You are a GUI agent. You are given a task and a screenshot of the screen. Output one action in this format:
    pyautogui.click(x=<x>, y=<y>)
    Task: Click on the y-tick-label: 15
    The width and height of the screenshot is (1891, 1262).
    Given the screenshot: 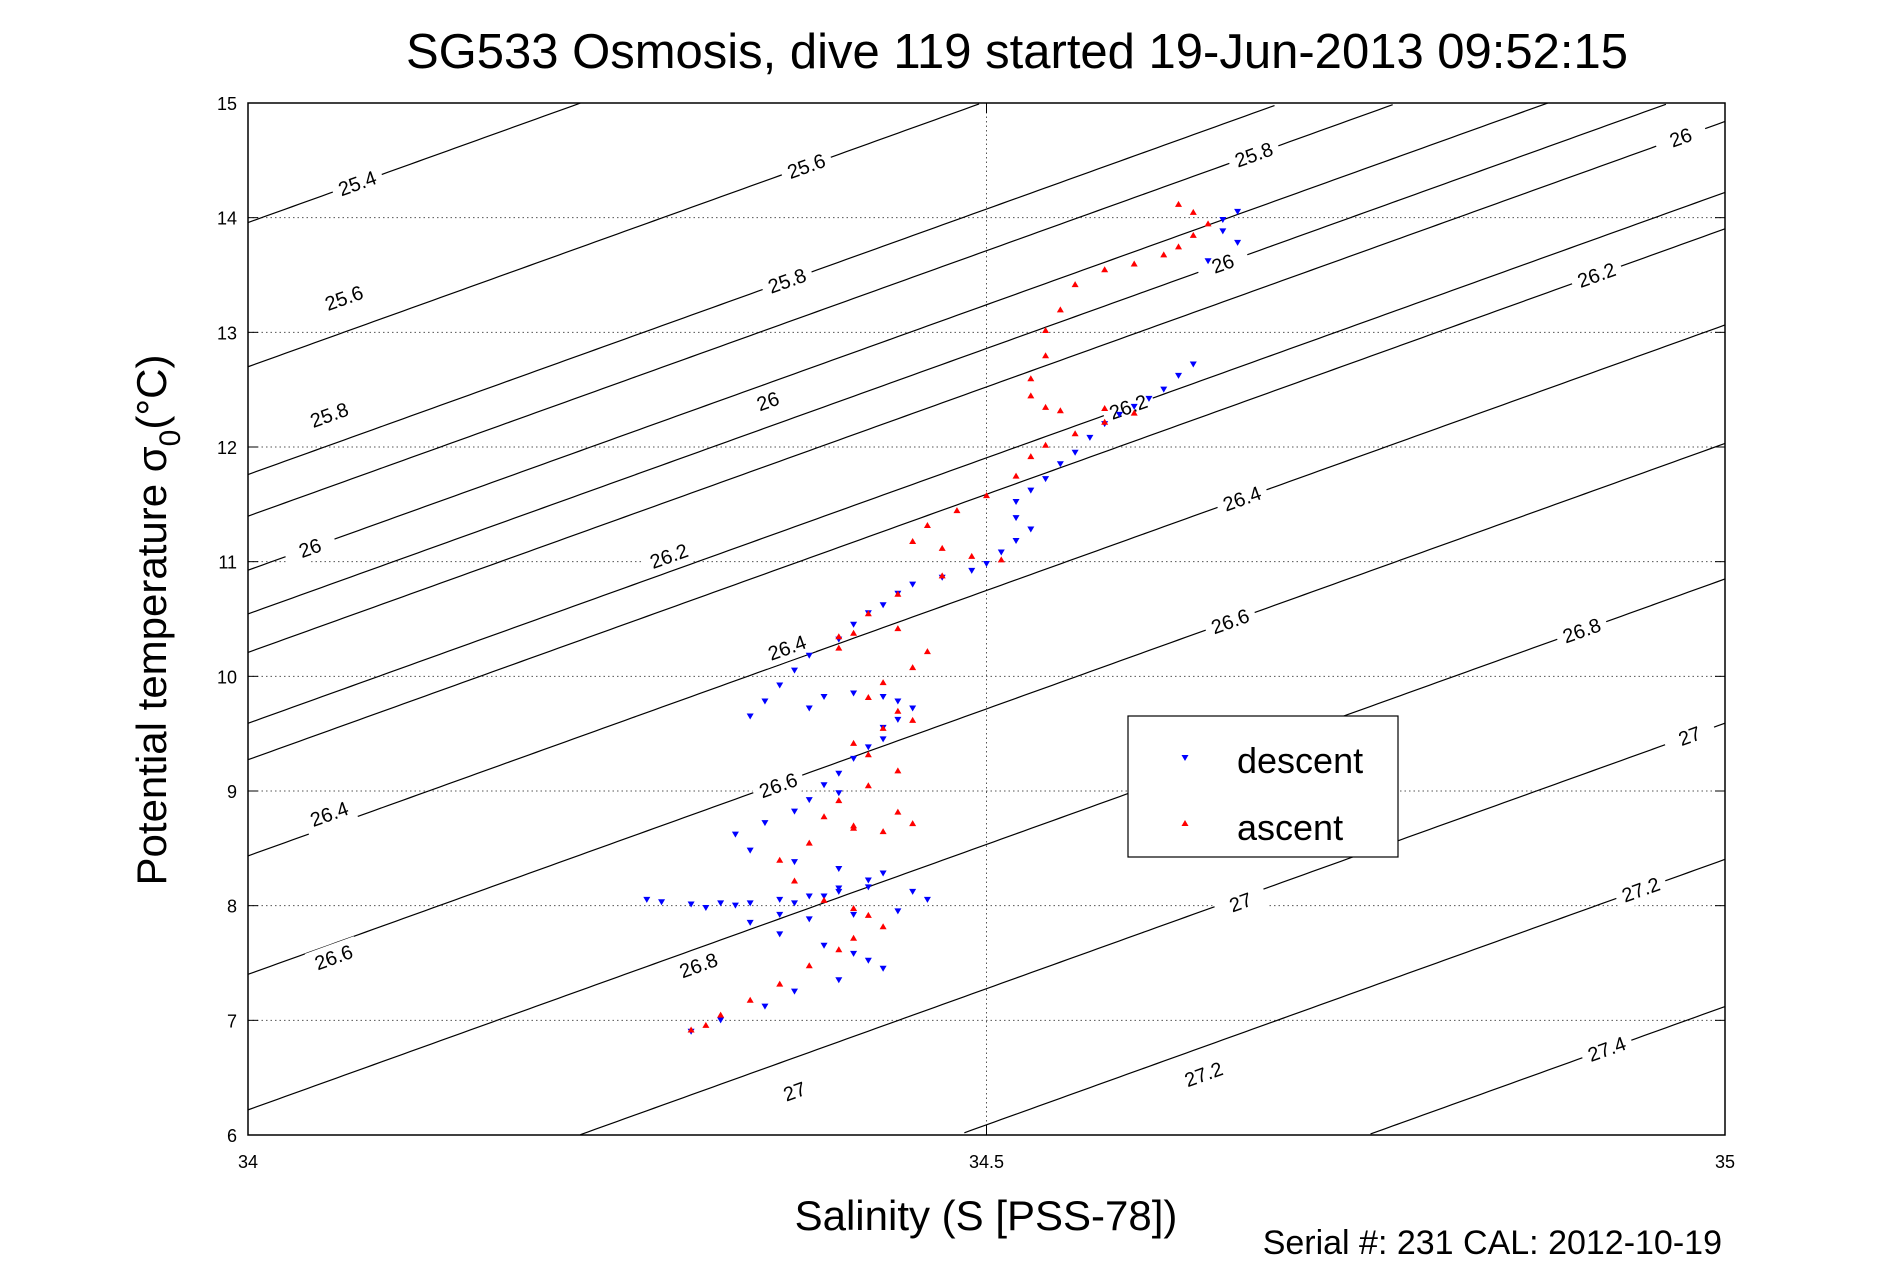 What is the action you would take?
    pyautogui.click(x=227, y=104)
    